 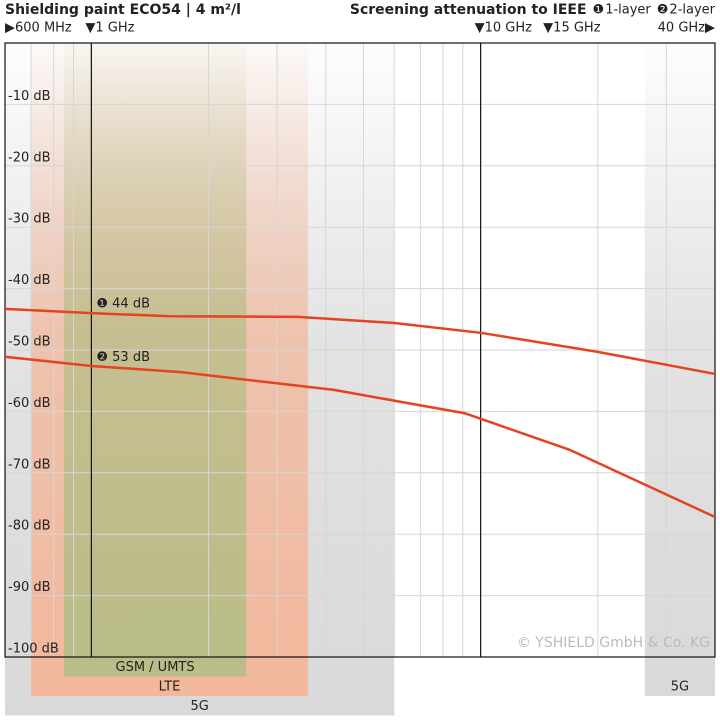 What do you see at coordinates (29, 280) in the screenshot?
I see `y-tick-label: -40 dB` at bounding box center [29, 280].